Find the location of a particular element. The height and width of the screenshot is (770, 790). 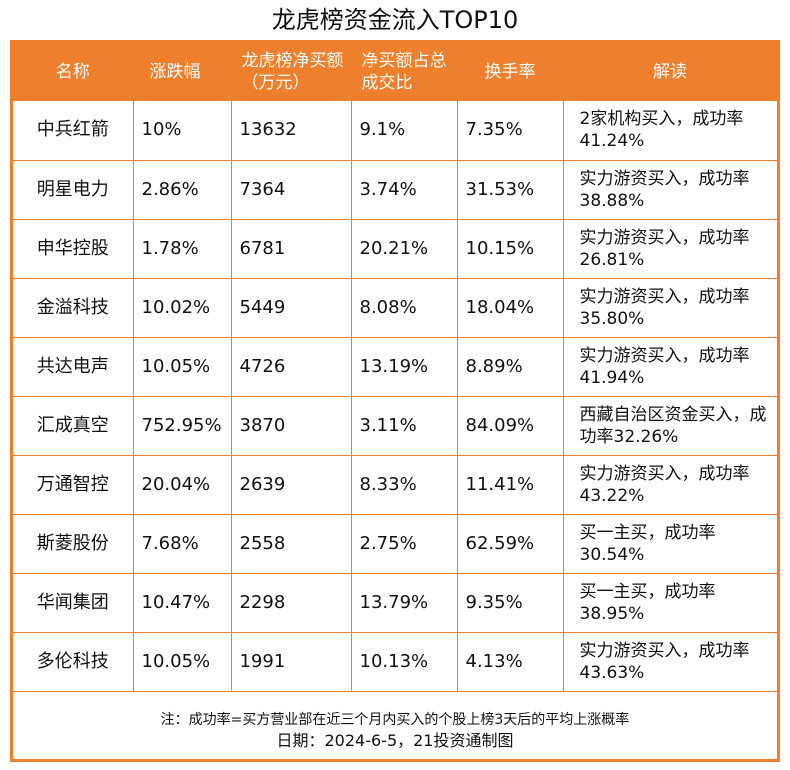

cell-note: 实力游资买入，成功率35.80% is located at coordinates (669, 307).